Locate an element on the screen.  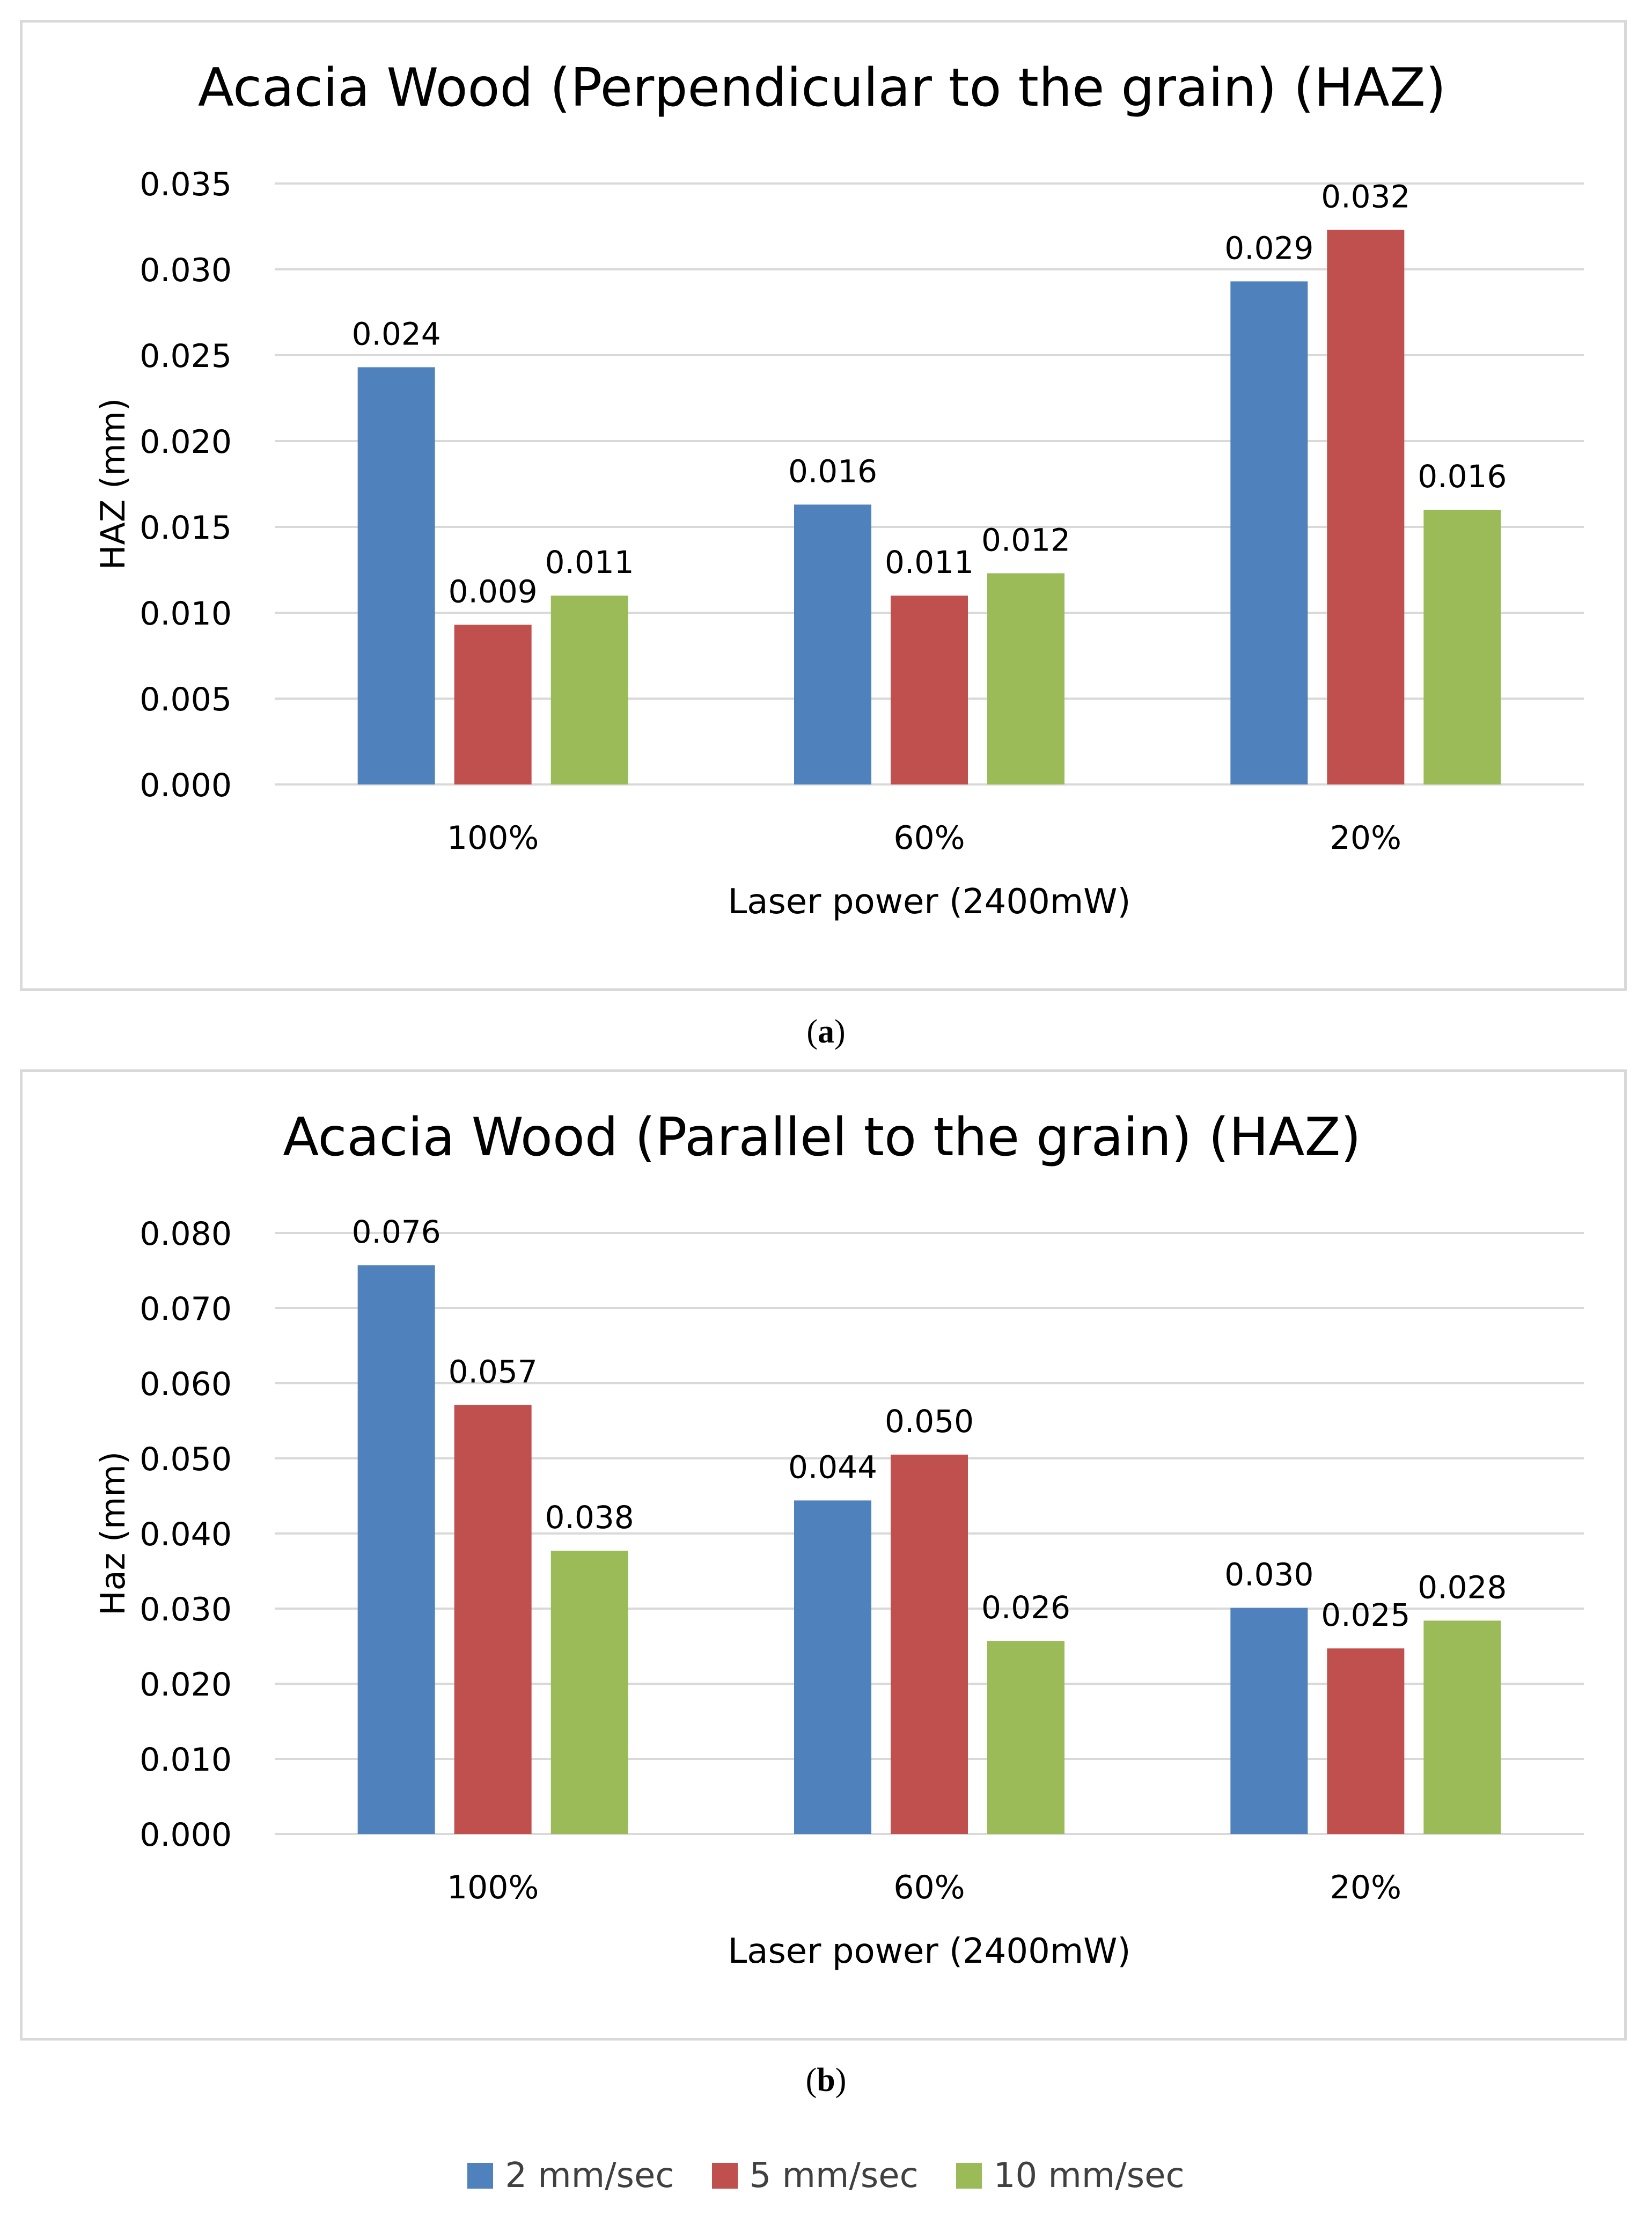
data-label: 0.038 is located at coordinates (590, 1518).